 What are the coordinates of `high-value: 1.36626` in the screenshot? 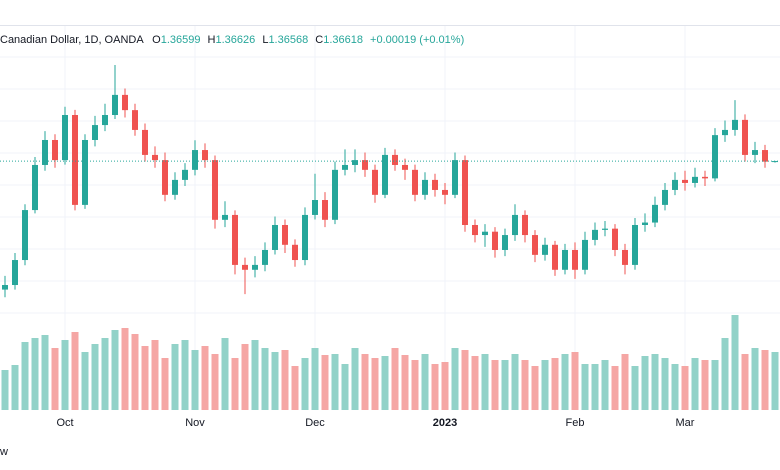 It's located at (235, 40).